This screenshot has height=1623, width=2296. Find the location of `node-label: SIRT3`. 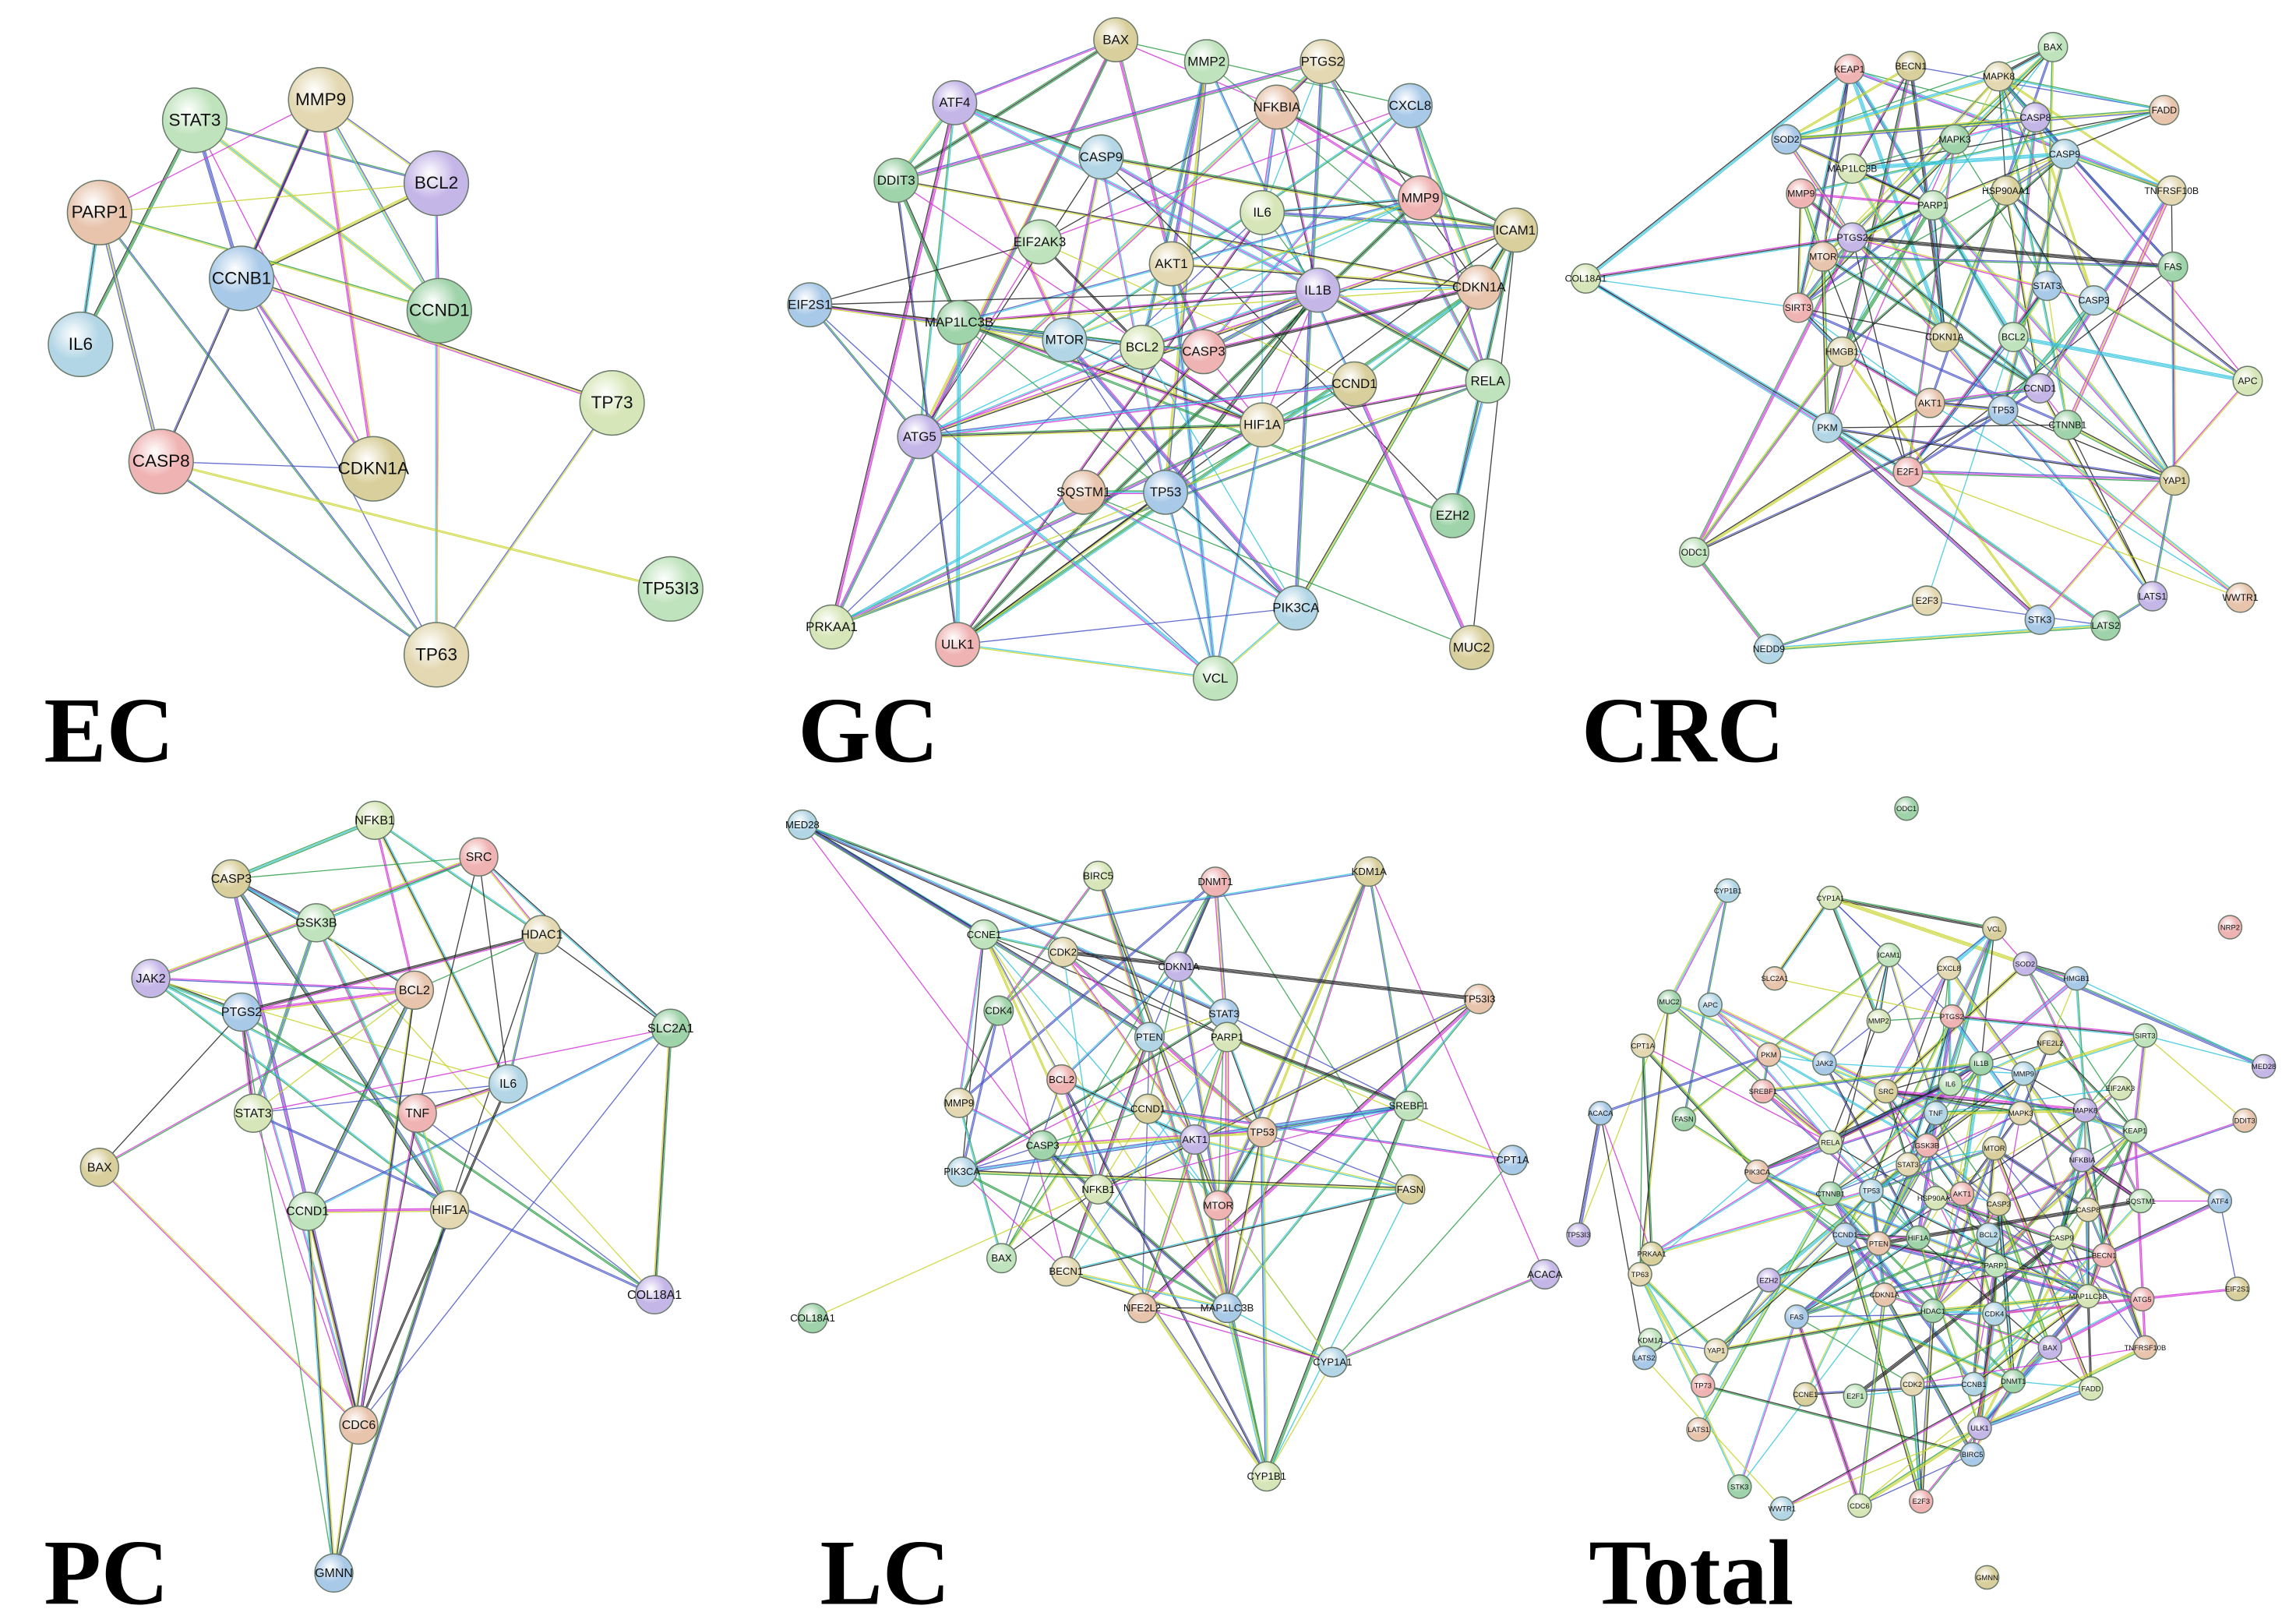

node-label: SIRT3 is located at coordinates (1798, 307).